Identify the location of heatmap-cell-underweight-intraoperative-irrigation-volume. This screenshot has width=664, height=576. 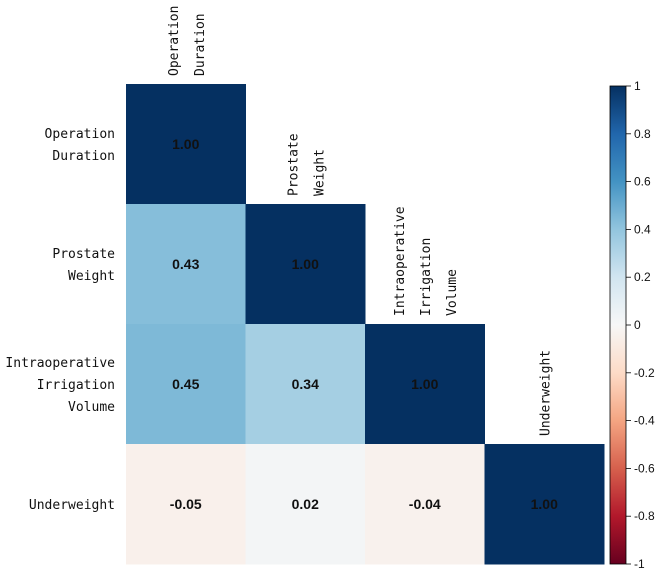
(425, 504).